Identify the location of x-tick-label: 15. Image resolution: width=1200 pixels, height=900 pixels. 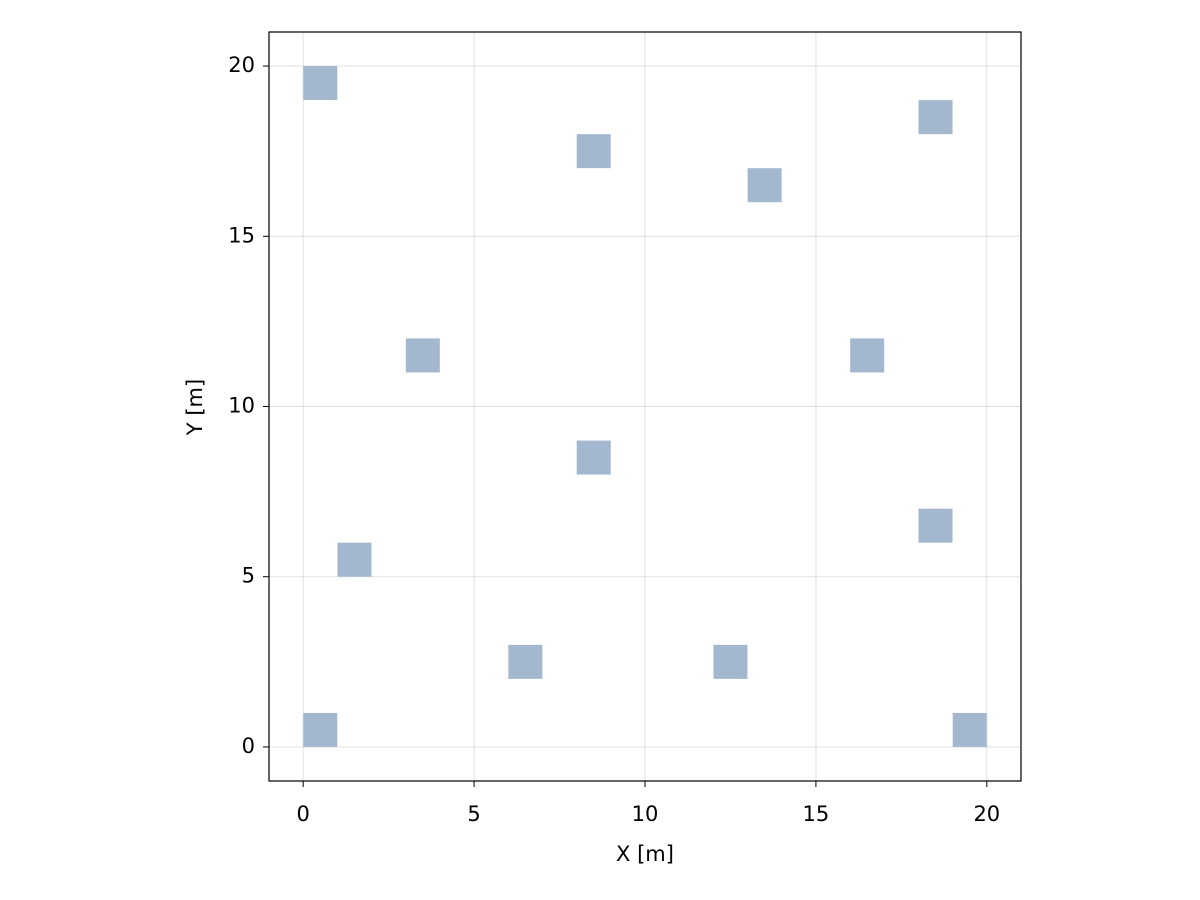
(816, 814).